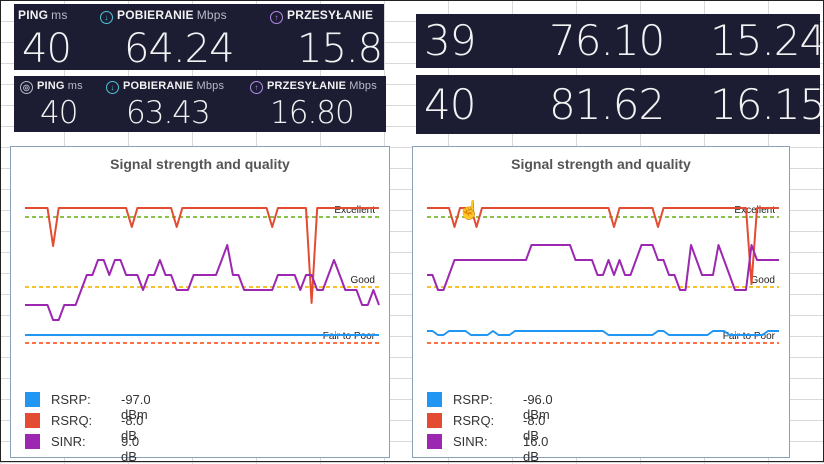  What do you see at coordinates (607, 40) in the screenshot?
I see `download-value: 76.10` at bounding box center [607, 40].